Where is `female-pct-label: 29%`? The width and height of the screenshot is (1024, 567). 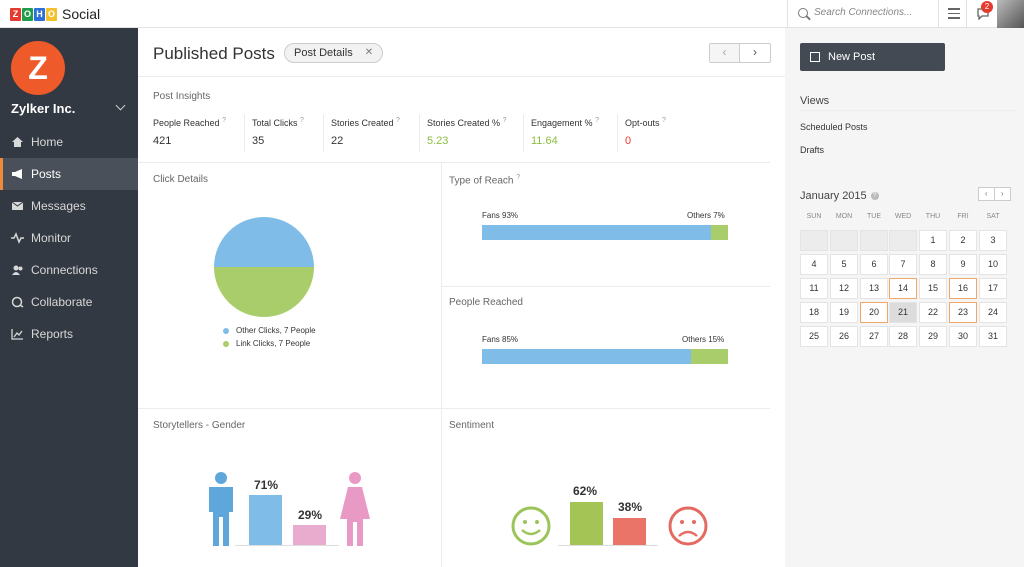
female-pct-label: 29% is located at coordinates (310, 515).